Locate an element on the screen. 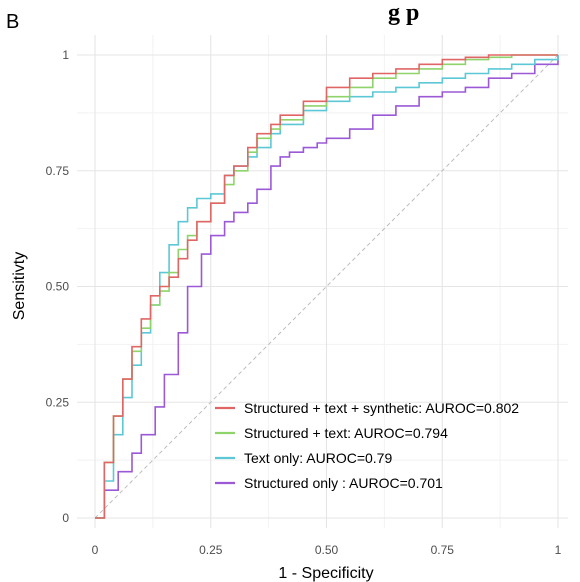  x-axis-ticks: 0 0.25 0.50 0.75 1 is located at coordinates (327, 550).